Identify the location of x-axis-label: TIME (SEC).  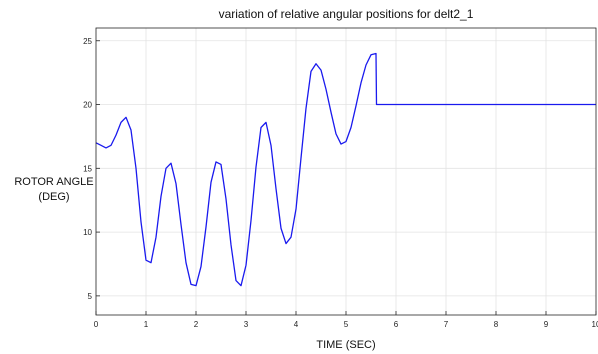
(345, 345).